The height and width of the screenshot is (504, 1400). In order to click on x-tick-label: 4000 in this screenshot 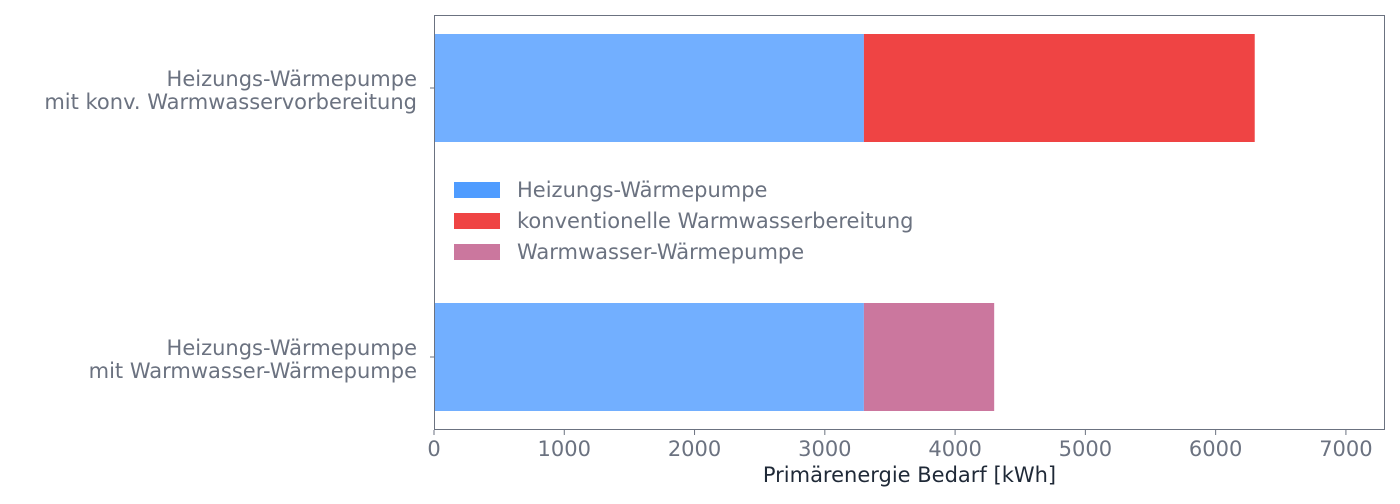, I will do `click(954, 449)`.